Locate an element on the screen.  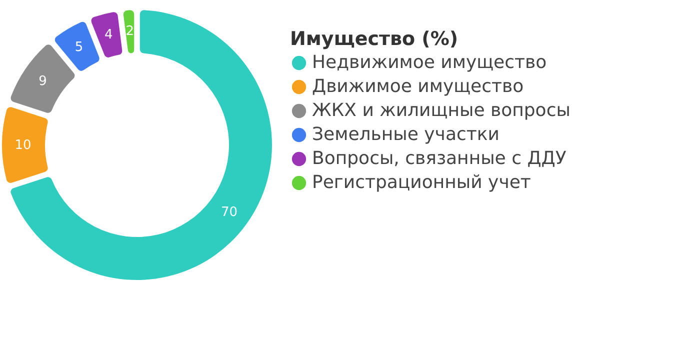
legend-label: Движимое имущество is located at coordinates (418, 86).